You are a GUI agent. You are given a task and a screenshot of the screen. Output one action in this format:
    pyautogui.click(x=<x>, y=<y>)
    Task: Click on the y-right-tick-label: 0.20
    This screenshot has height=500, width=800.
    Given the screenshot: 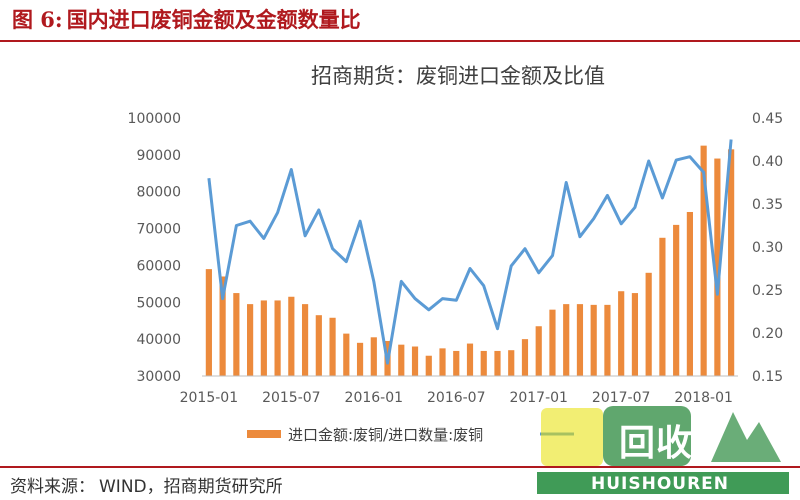 What is the action you would take?
    pyautogui.click(x=767, y=334)
    